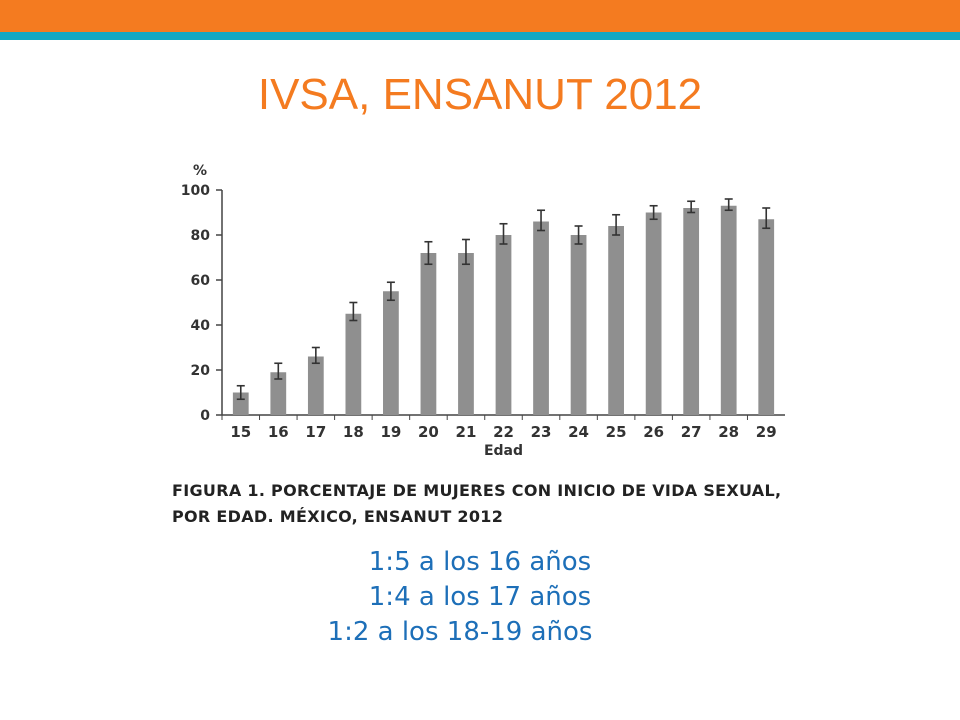  I want to click on note-2: 1:4 a los 17 años, so click(480, 597).